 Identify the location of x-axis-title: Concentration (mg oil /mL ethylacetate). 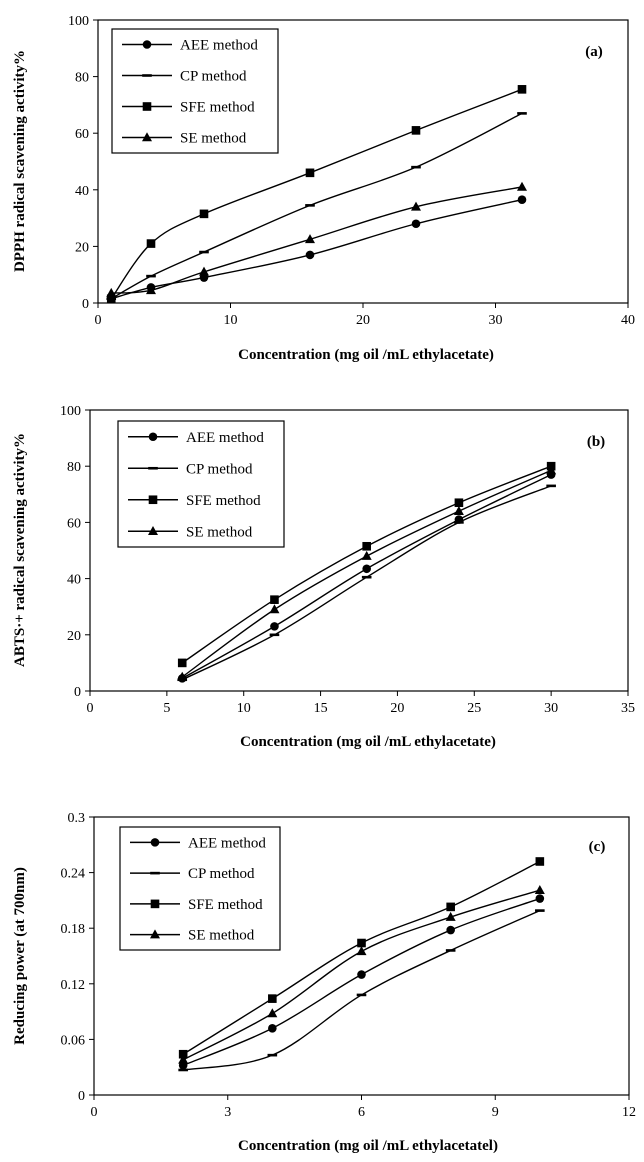
(366, 355).